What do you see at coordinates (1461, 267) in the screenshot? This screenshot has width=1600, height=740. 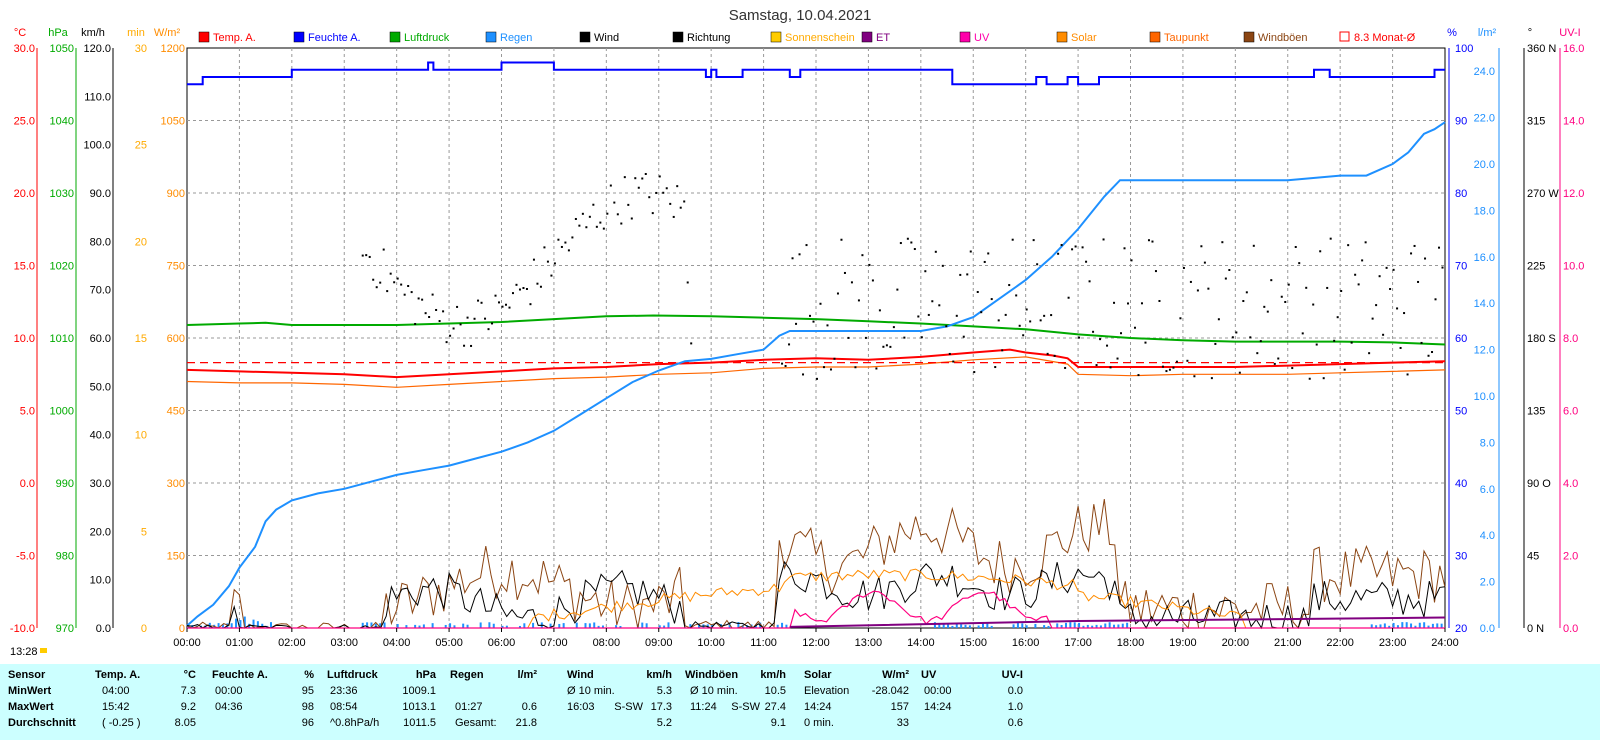 I see `axis-tick-label: 70` at bounding box center [1461, 267].